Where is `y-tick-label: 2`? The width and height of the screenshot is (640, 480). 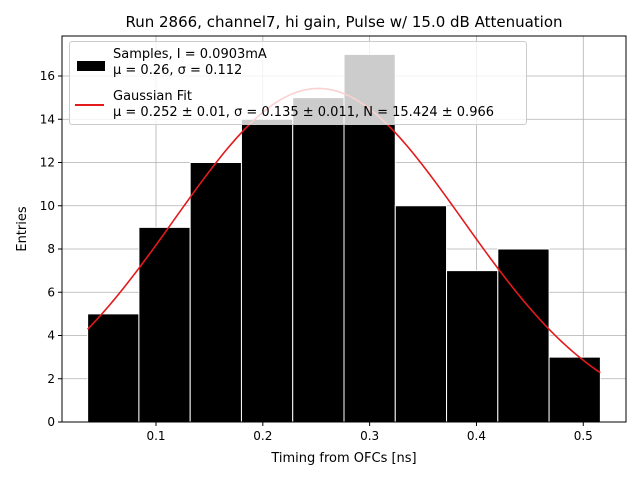
y-tick-label: 2 is located at coordinates (51, 379).